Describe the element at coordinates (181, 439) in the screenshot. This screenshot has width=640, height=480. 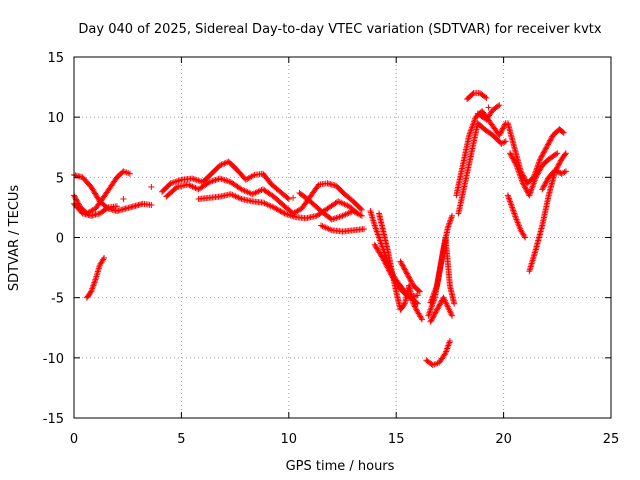
I see `x-tick-label: 5` at that location.